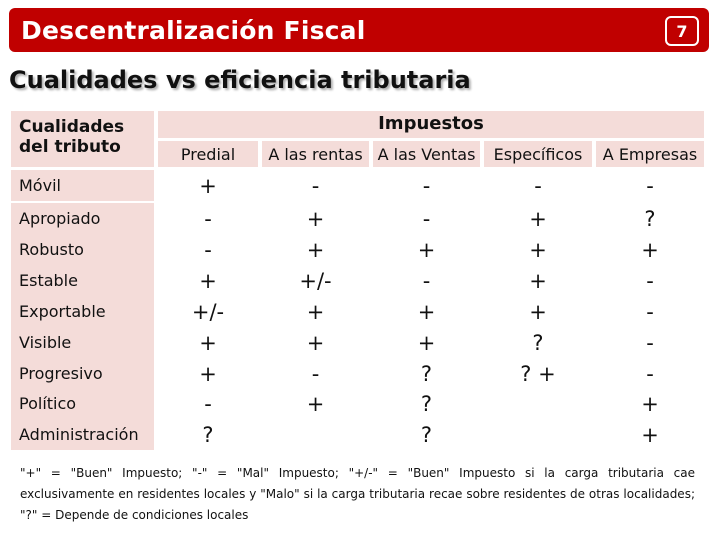 The height and width of the screenshot is (540, 720). What do you see at coordinates (82, 249) in the screenshot?
I see `row-label: Robusto` at bounding box center [82, 249].